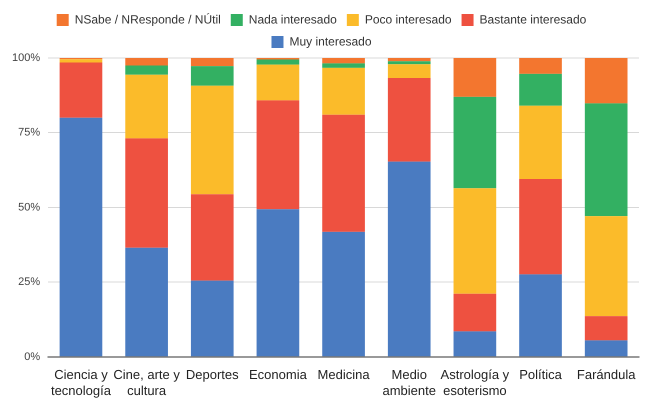 The width and height of the screenshot is (653, 406). I want to click on x-tick-label: Medio ambiente, so click(409, 382).